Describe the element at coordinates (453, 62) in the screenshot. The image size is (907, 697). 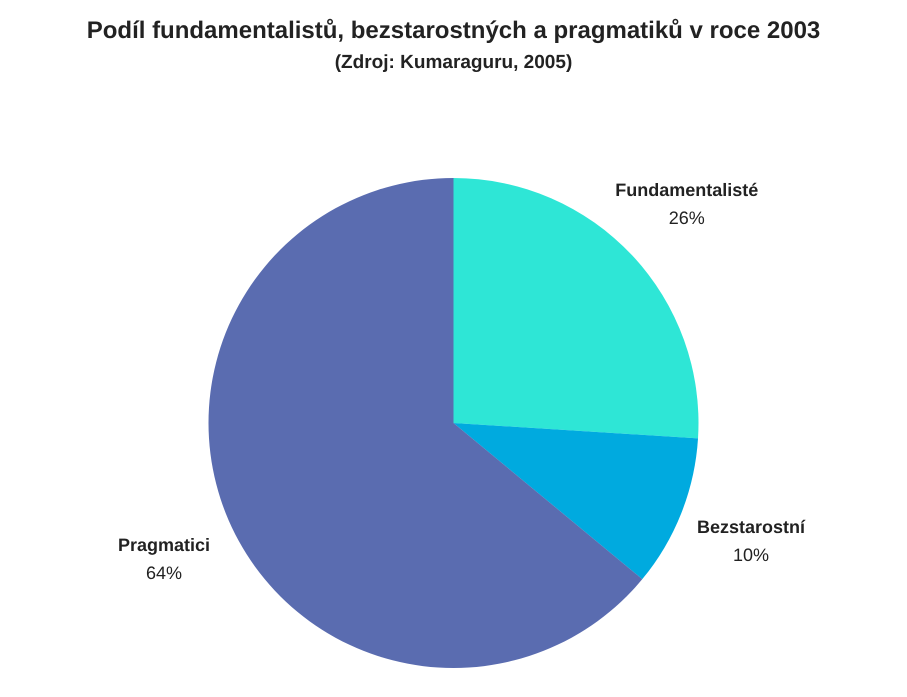
I see `chart-subtitle: (Zdroj: Kumaraguru, 2005)` at that location.